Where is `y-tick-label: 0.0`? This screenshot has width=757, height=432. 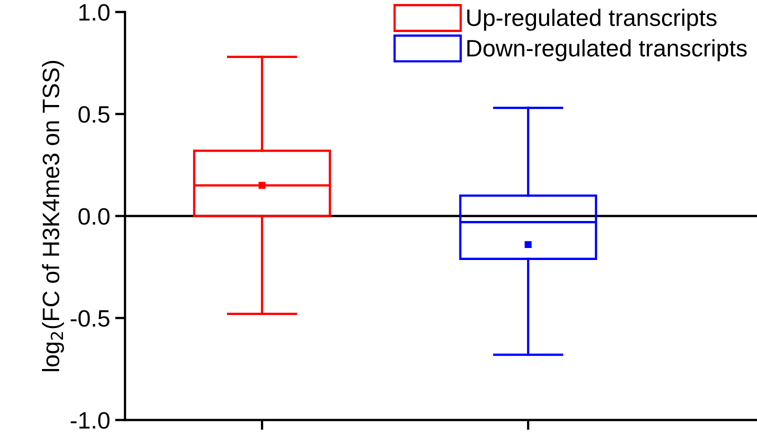 y-tick-label: 0.0 is located at coordinates (94, 216).